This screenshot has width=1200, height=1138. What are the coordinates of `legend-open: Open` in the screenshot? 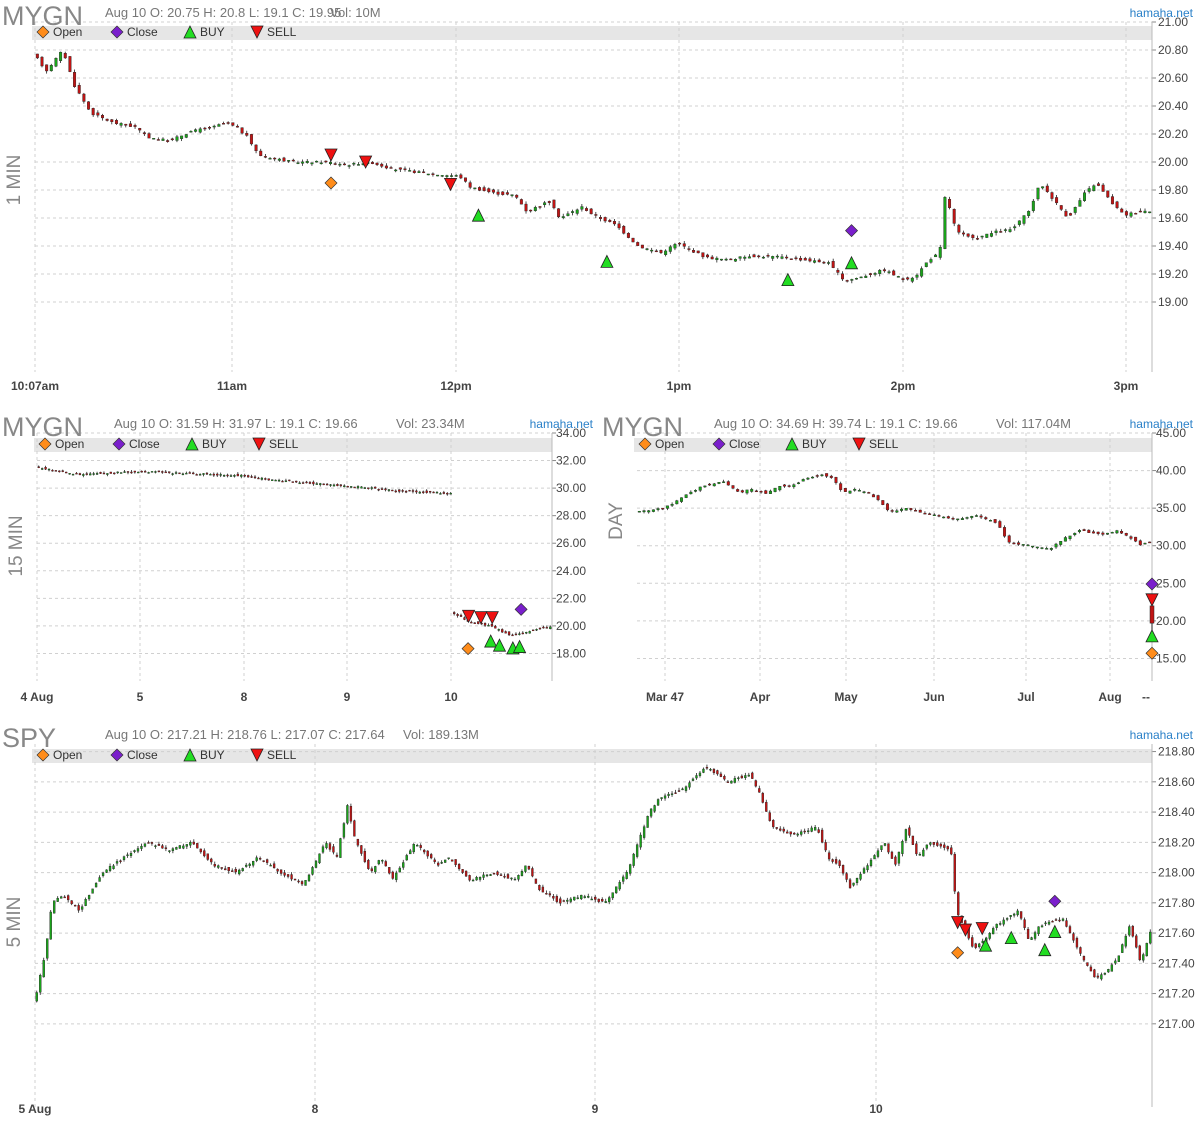 It's located at (61, 444).